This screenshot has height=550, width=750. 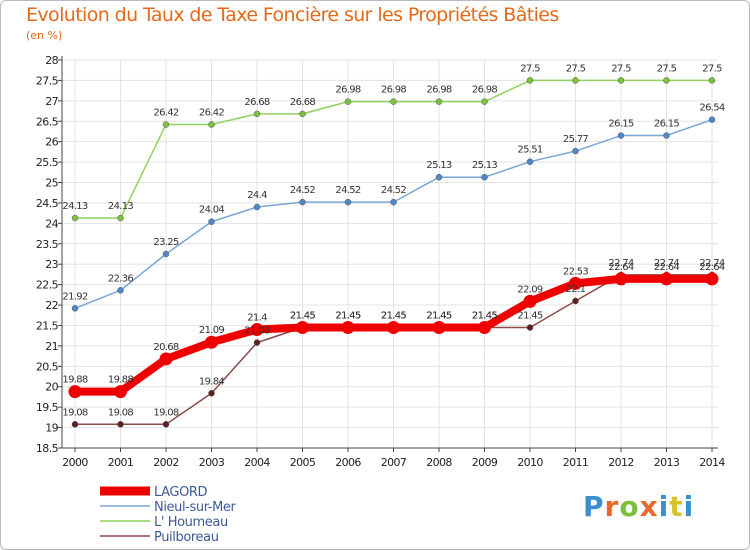 What do you see at coordinates (211, 381) in the screenshot?
I see `data-label-puilboreau: 19.84` at bounding box center [211, 381].